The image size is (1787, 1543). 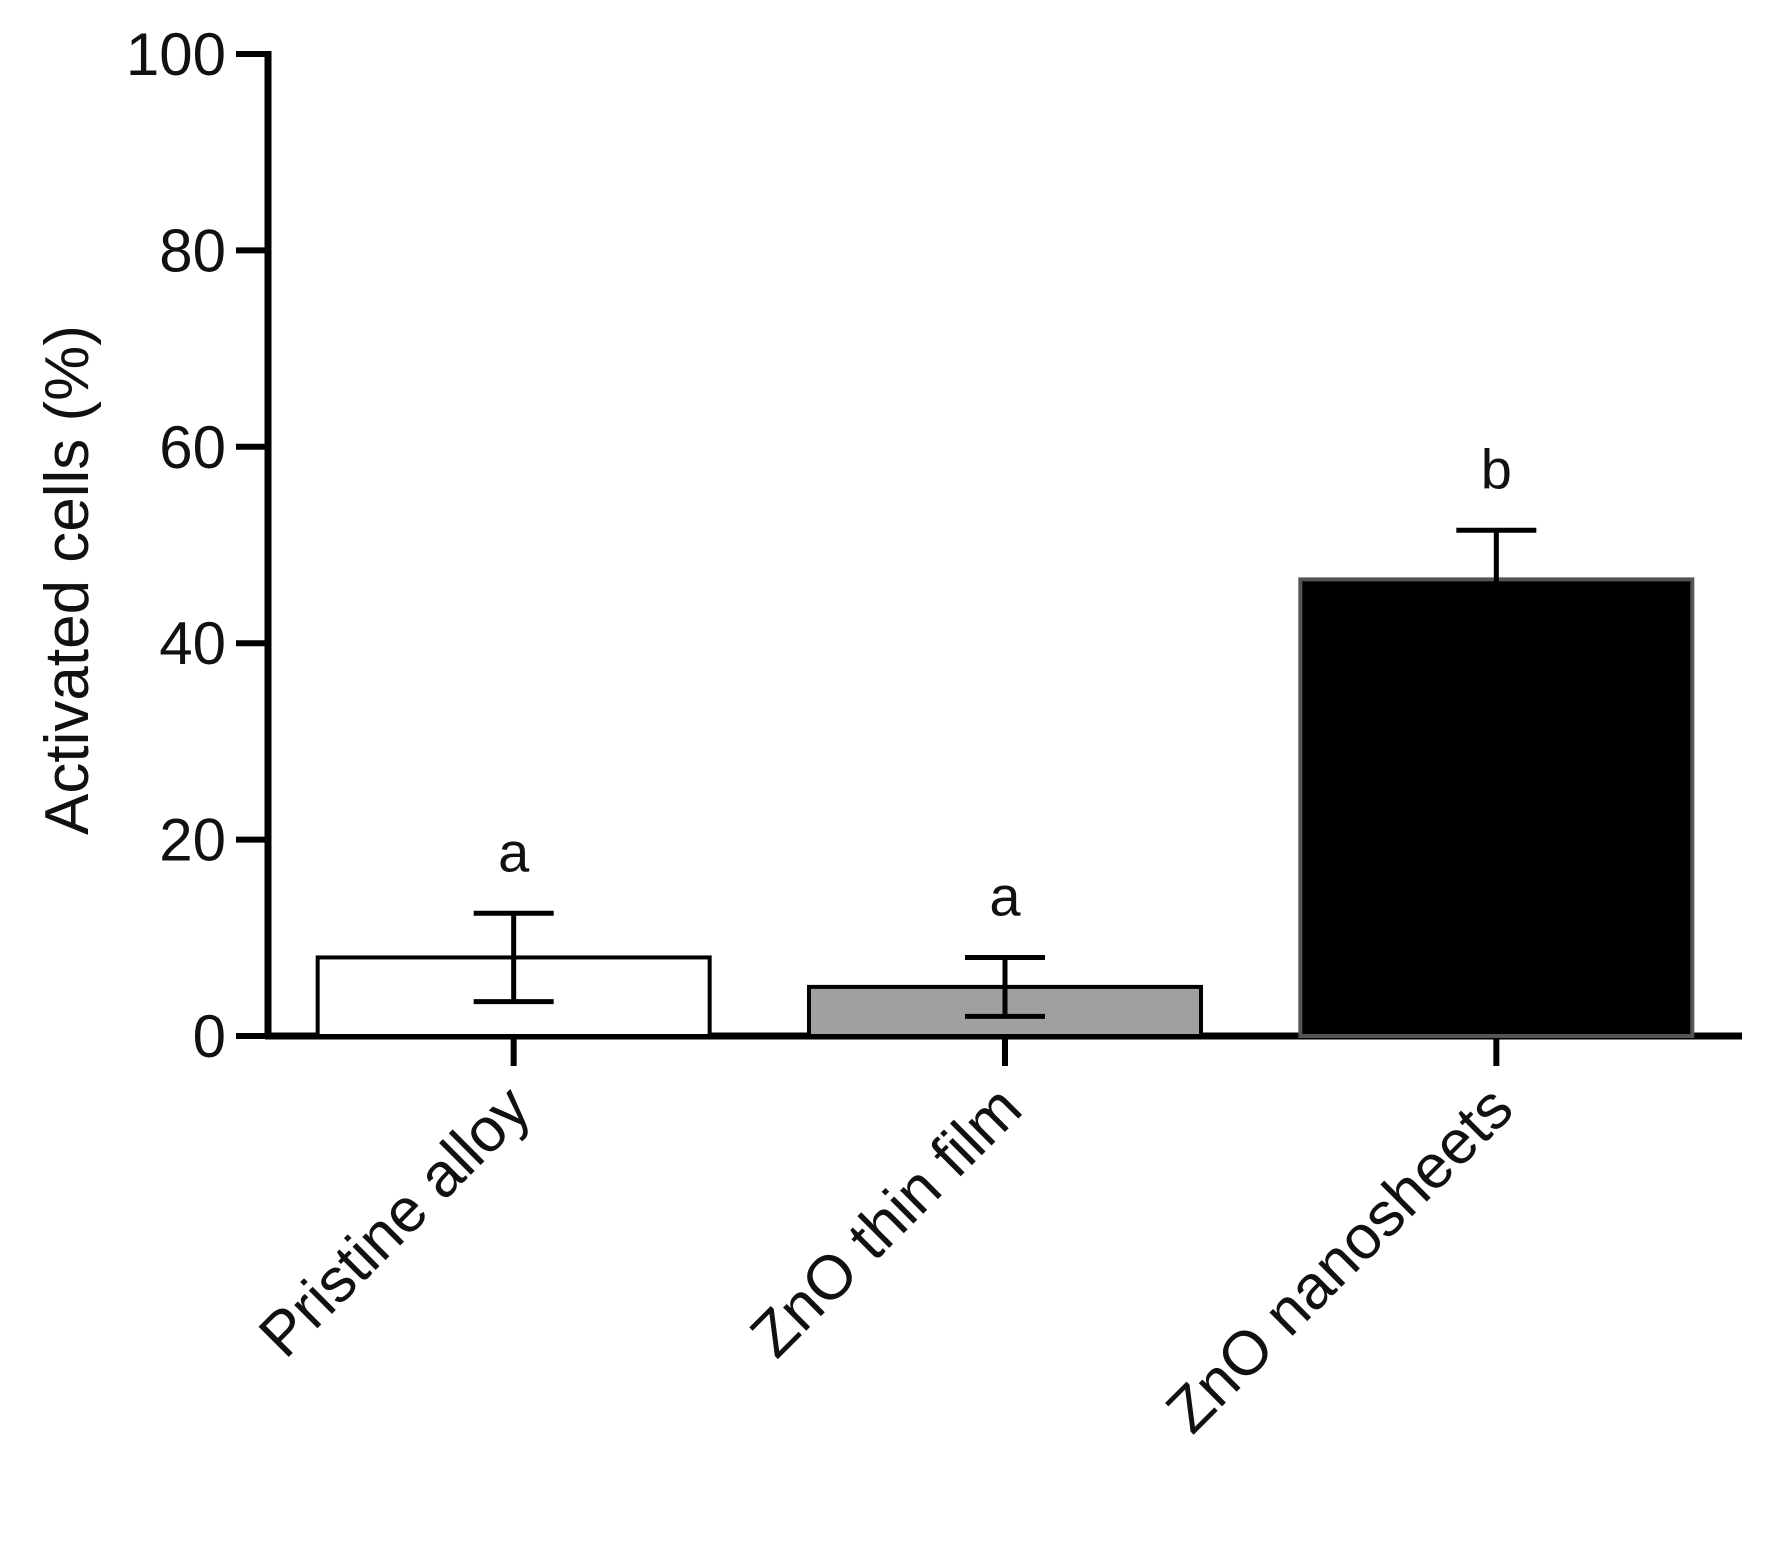 I want to click on significance-letter: b, so click(x=1496, y=468).